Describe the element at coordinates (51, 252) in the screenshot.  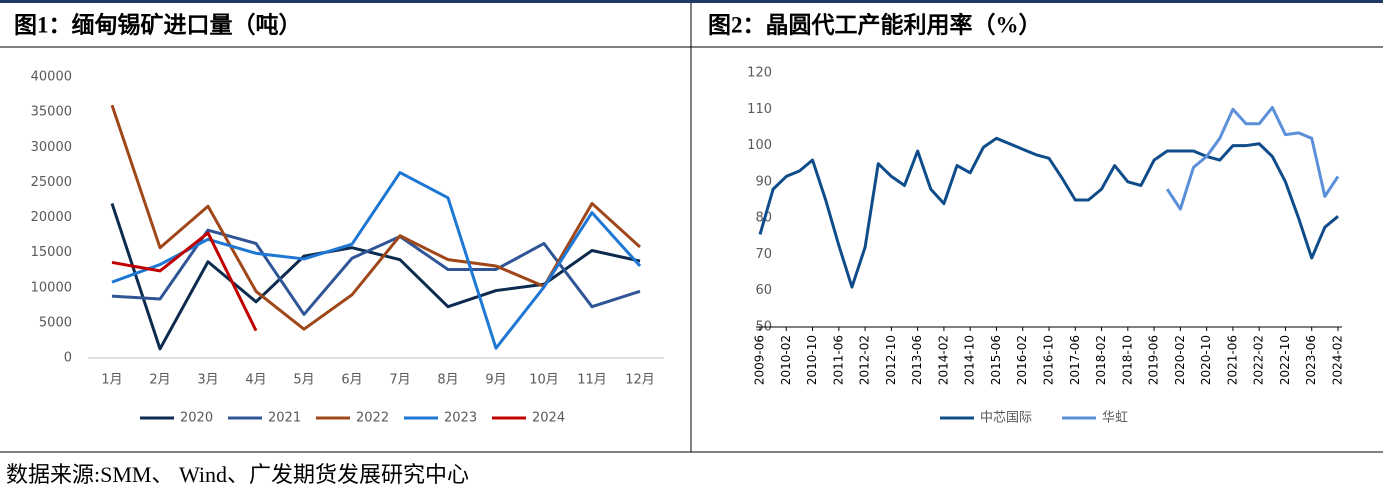
I see `y-tick-label: 15000` at that location.